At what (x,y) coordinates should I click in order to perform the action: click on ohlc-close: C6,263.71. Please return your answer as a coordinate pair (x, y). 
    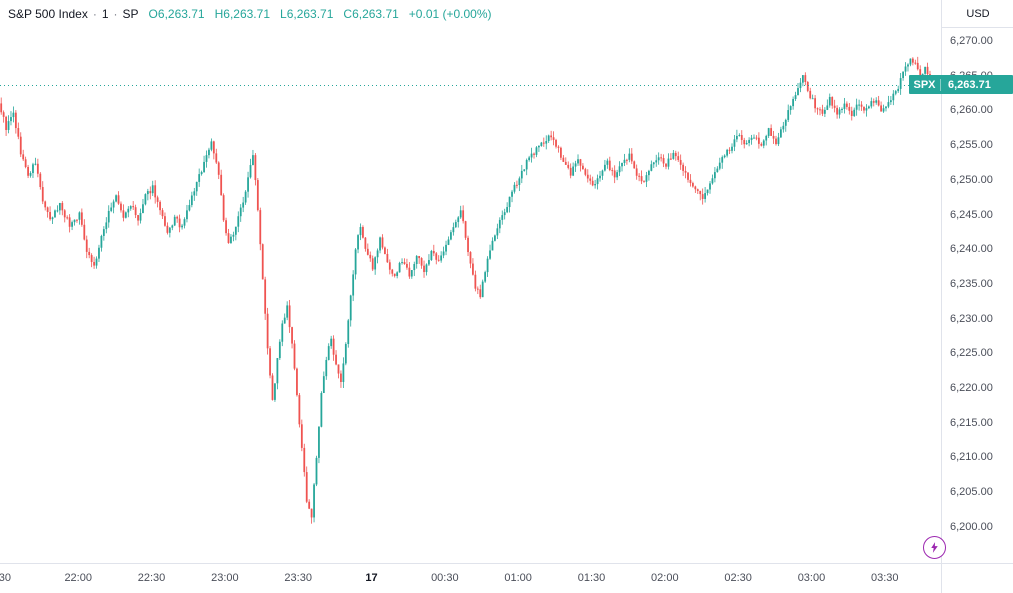
    Looking at the image, I should click on (370, 14).